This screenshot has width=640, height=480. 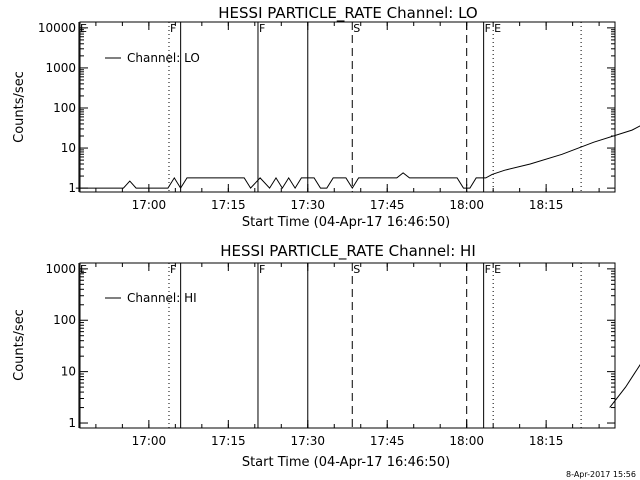 What do you see at coordinates (357, 157) in the screenshot?
I see `series-line-lo` at bounding box center [357, 157].